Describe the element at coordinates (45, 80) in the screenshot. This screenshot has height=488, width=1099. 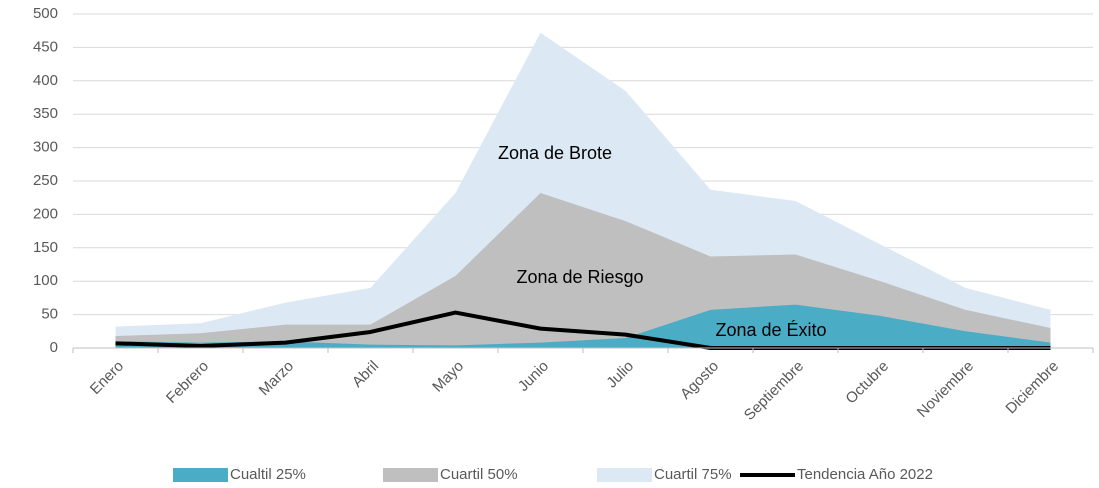
I see `y-tick-label: 400` at that location.